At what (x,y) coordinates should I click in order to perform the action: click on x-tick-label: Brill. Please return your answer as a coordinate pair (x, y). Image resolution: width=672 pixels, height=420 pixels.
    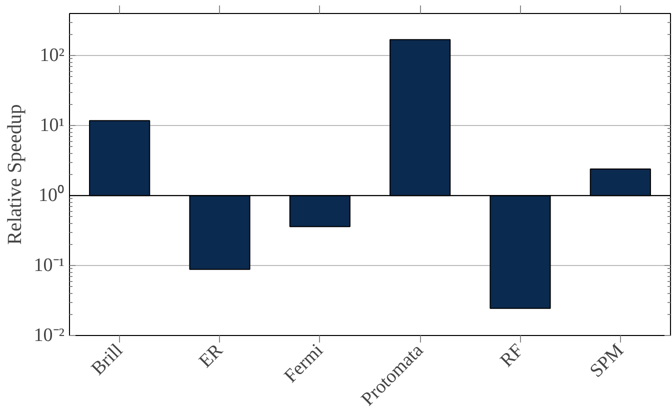
    Looking at the image, I should click on (108, 360).